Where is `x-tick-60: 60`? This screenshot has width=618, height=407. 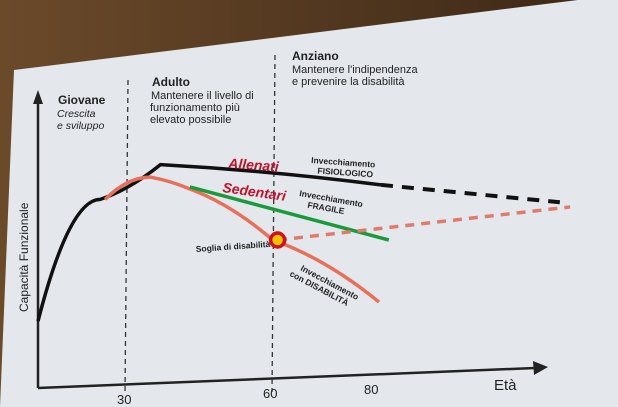 x-tick-60: 60 is located at coordinates (270, 393).